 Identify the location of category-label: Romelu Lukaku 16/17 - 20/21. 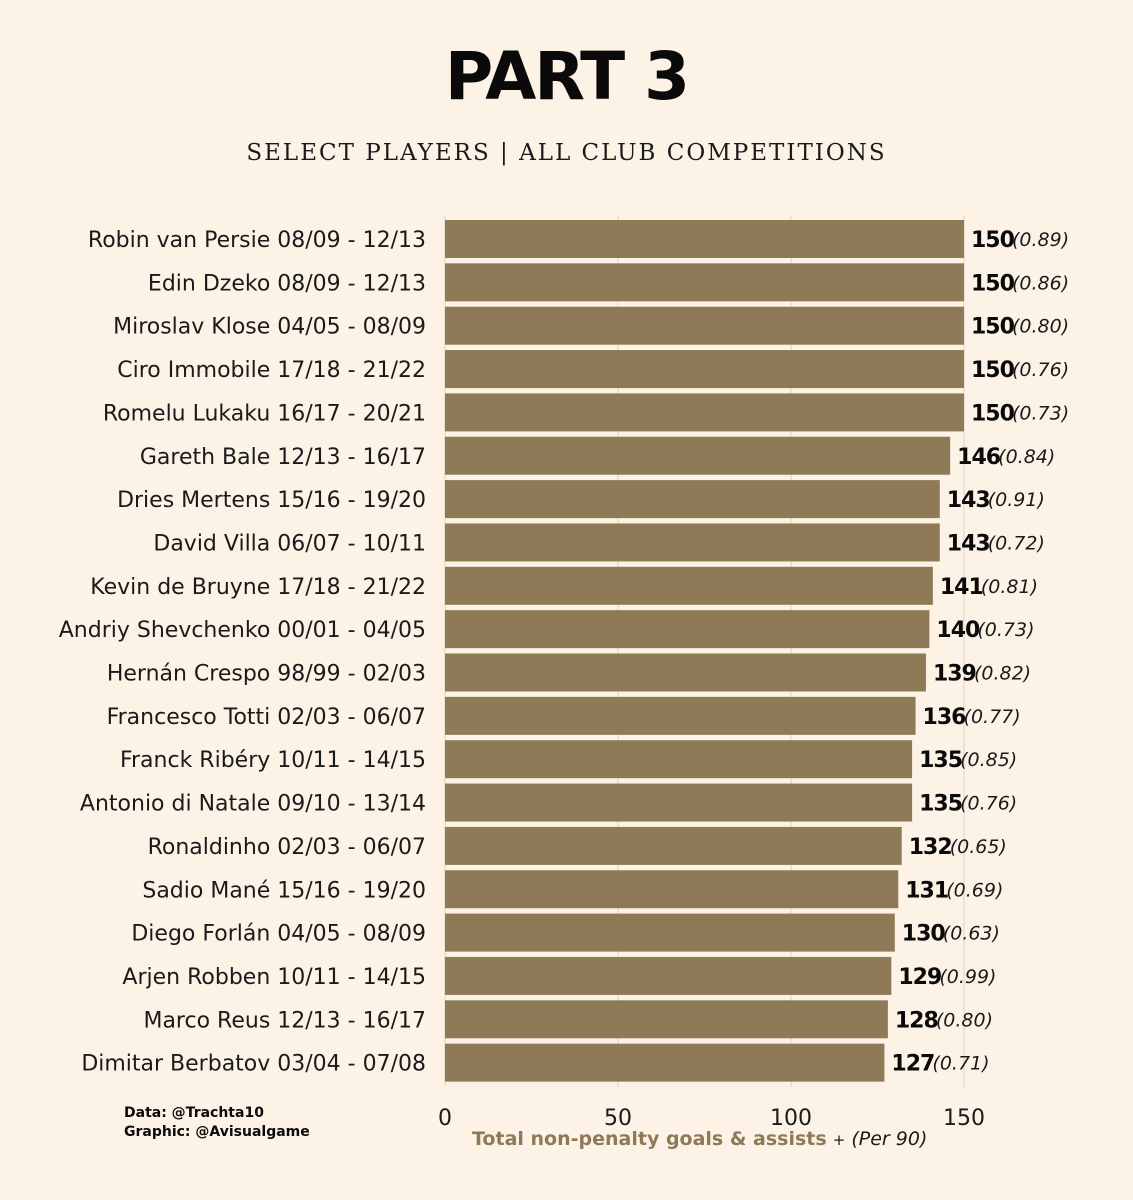
(264, 413).